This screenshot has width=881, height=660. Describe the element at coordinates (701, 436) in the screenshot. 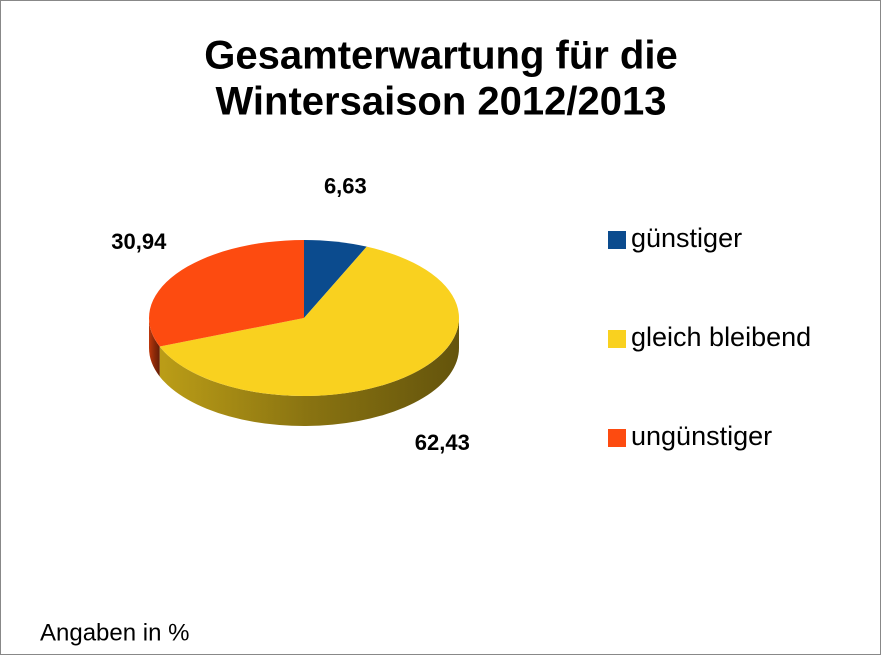

I see `legend-label: ungünstiger` at that location.